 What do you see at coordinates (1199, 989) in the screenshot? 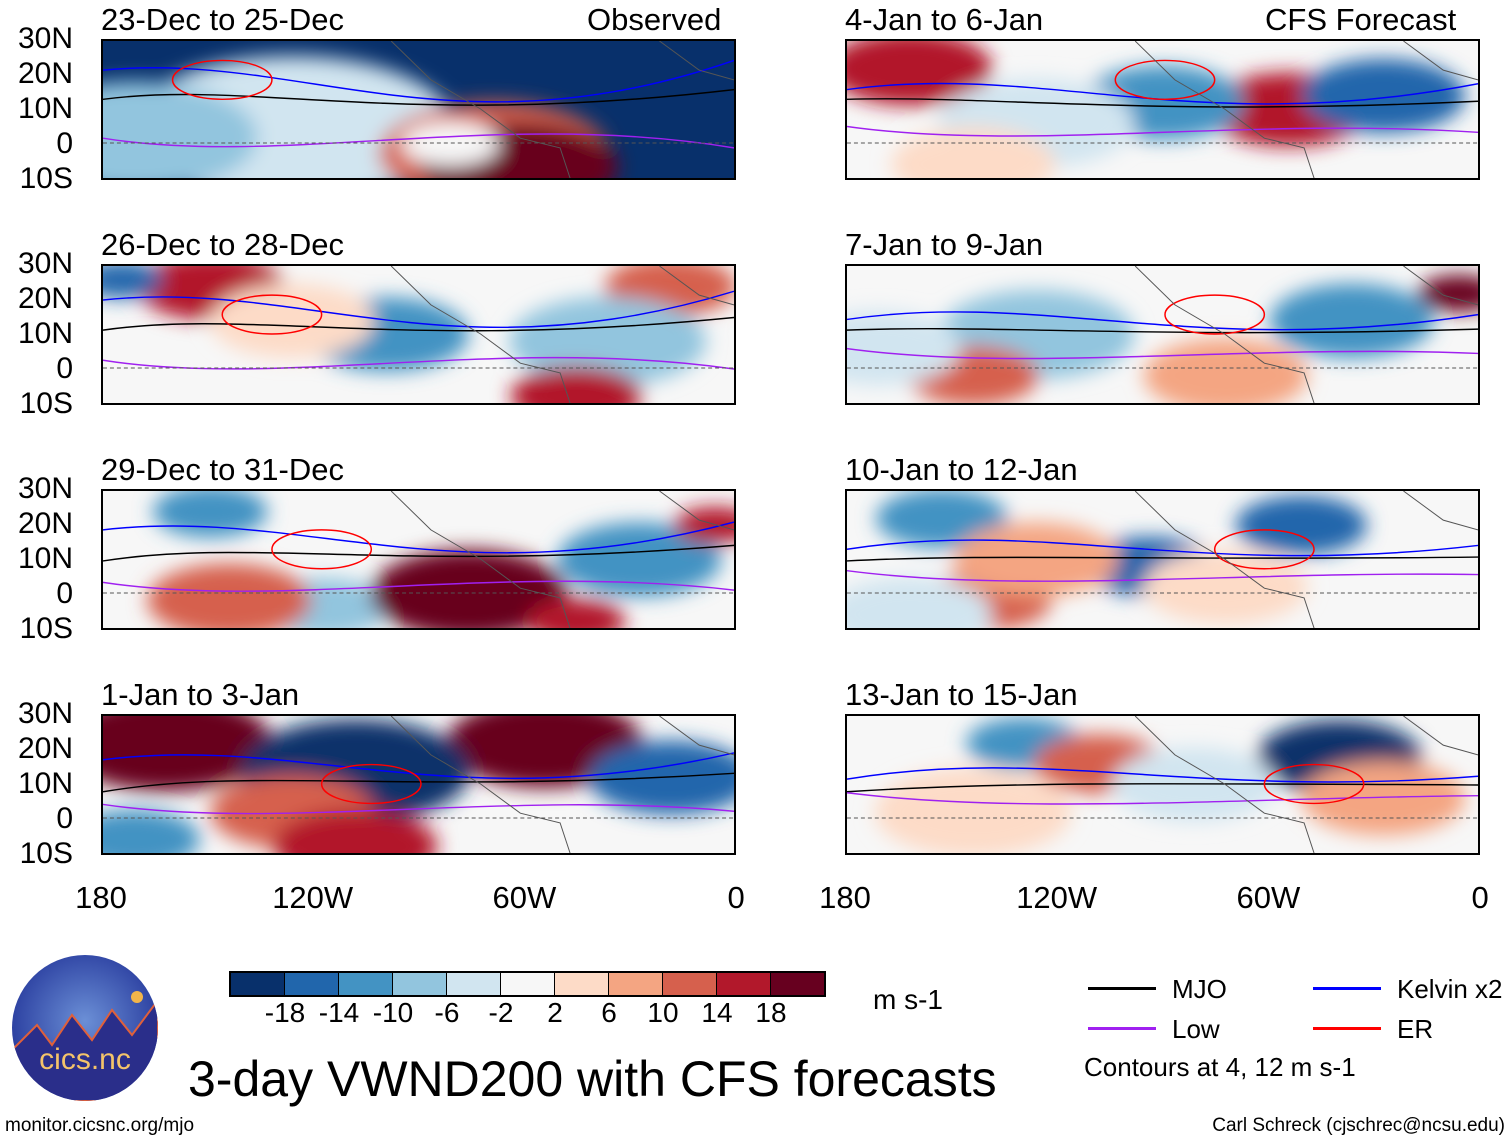
I see `legend-label: MJO` at bounding box center [1199, 989].